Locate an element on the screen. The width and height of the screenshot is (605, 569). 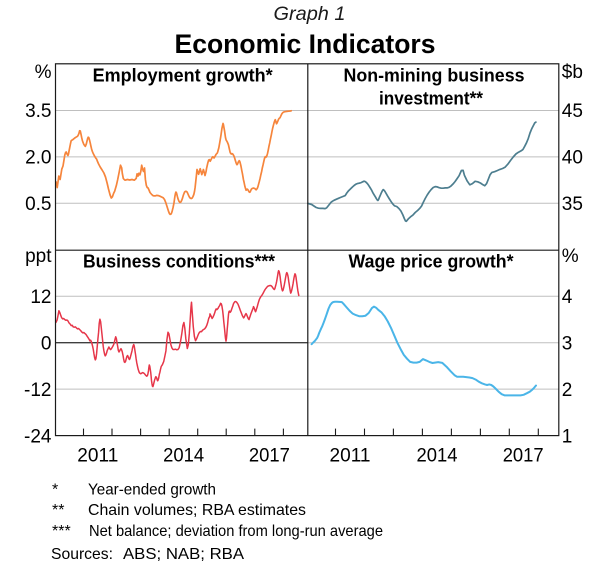
svg-text: 12 is located at coordinates (40, 297).